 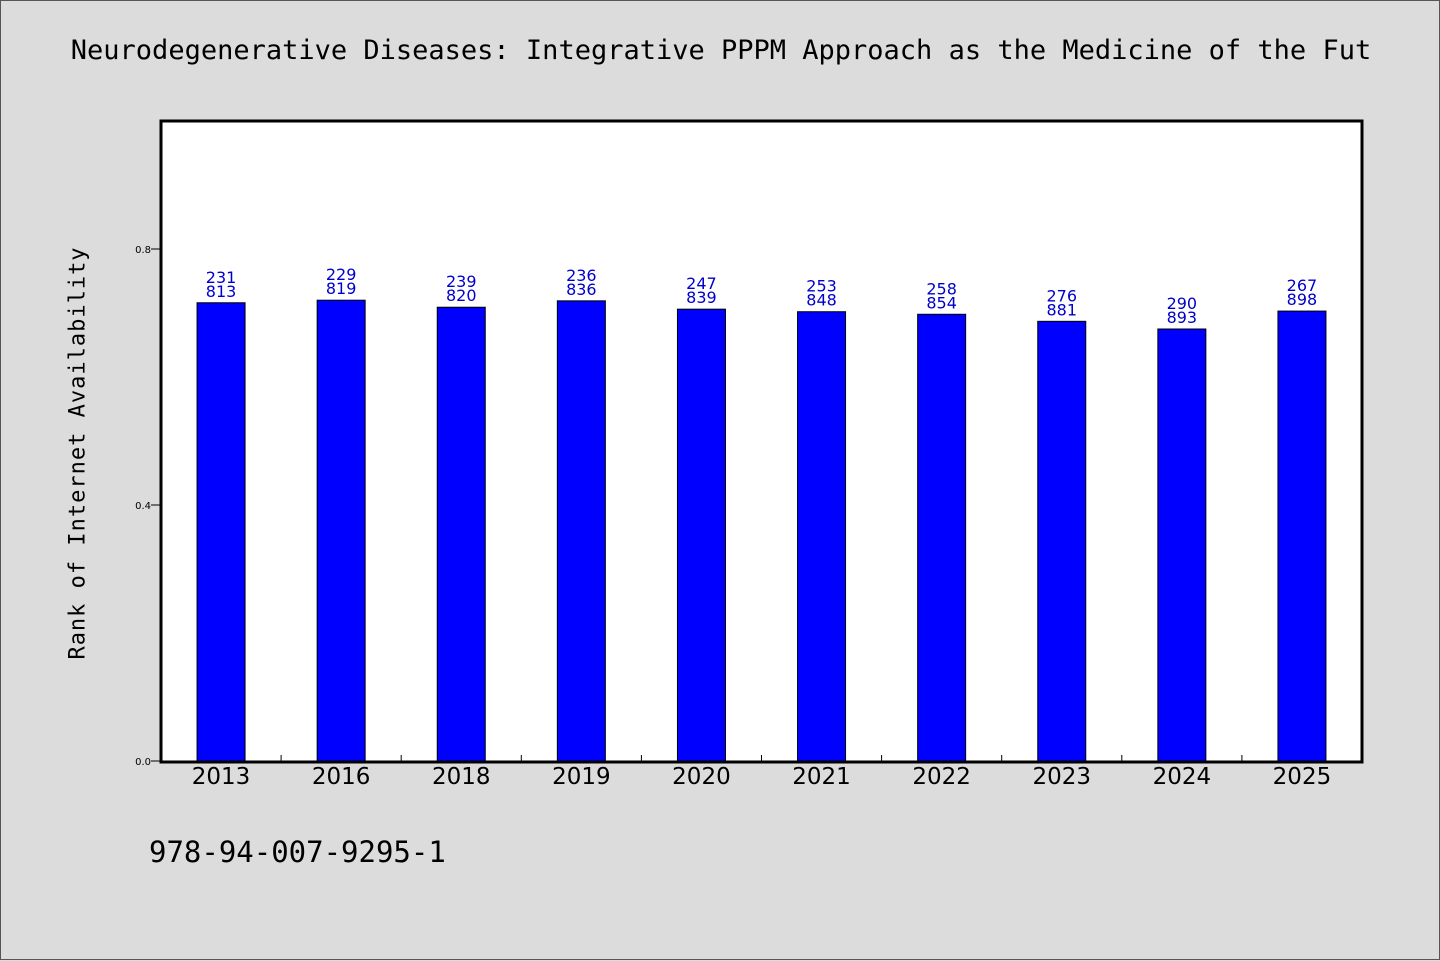 I want to click on x-tick-label: 2022, so click(x=941, y=777).